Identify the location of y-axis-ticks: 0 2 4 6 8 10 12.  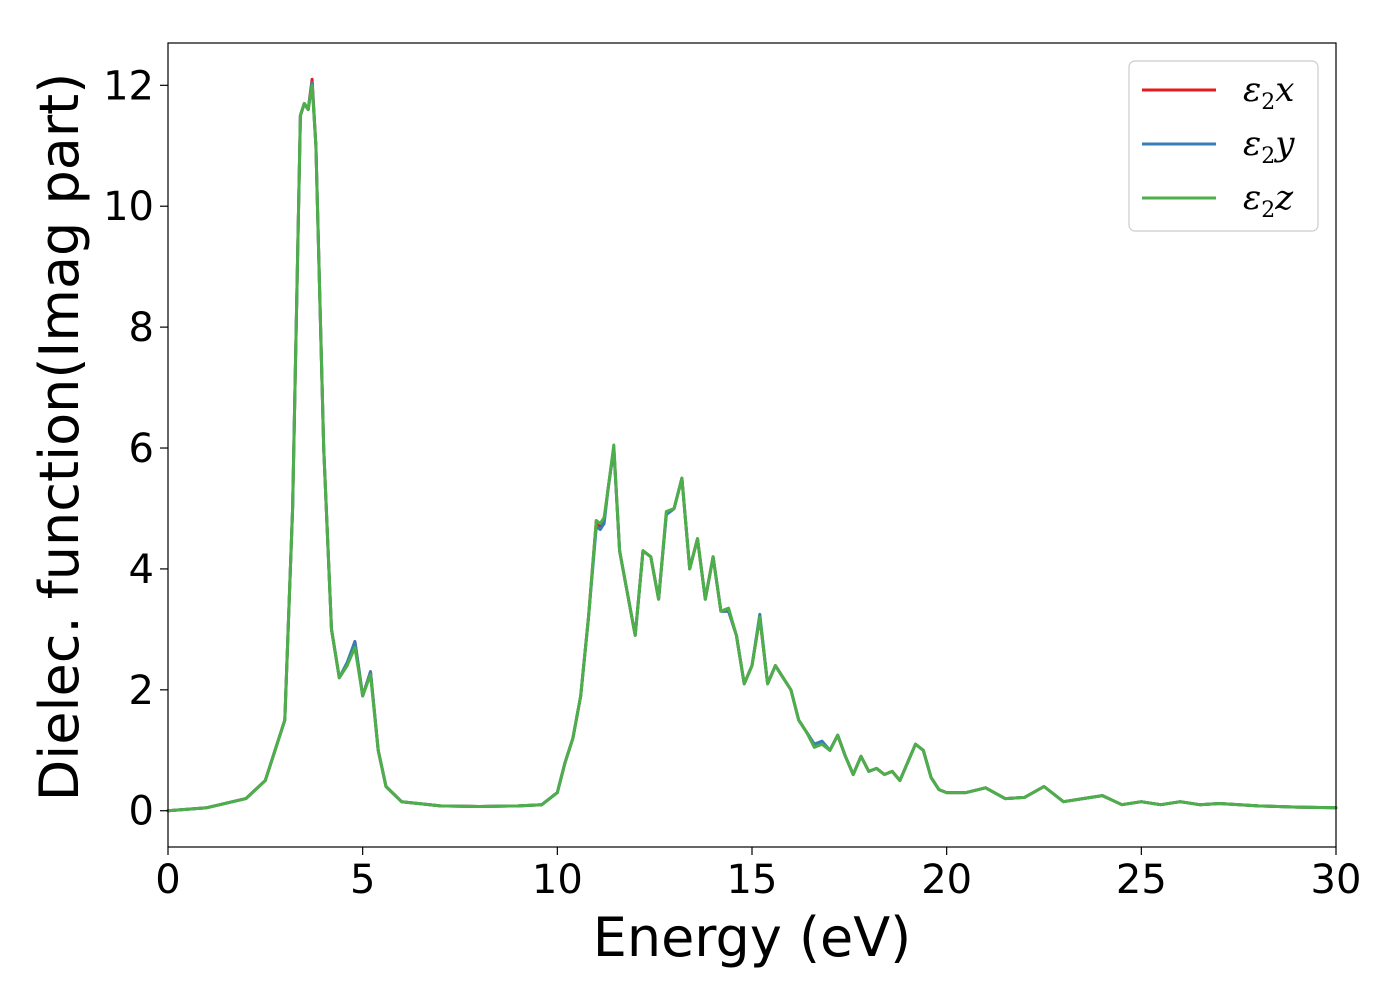
(135, 449).